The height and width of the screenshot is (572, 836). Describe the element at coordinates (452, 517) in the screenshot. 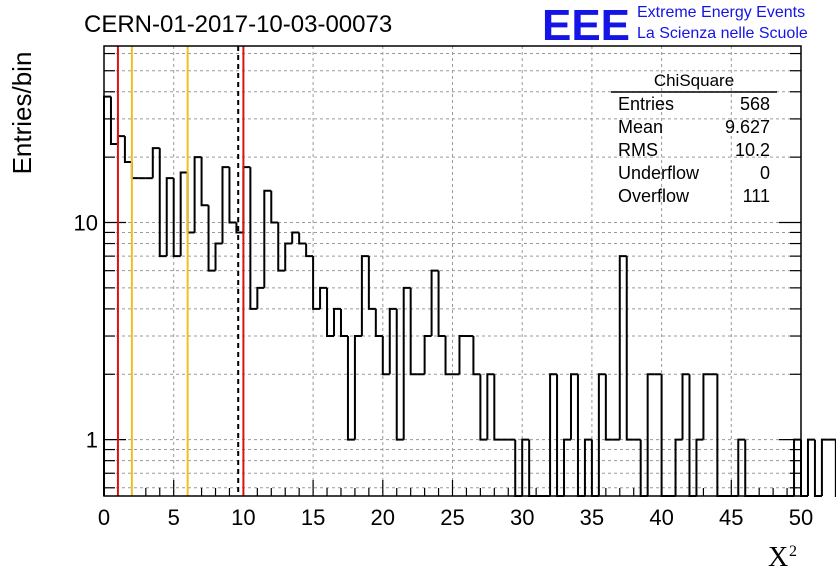

I see `x-tick-label: 25` at that location.